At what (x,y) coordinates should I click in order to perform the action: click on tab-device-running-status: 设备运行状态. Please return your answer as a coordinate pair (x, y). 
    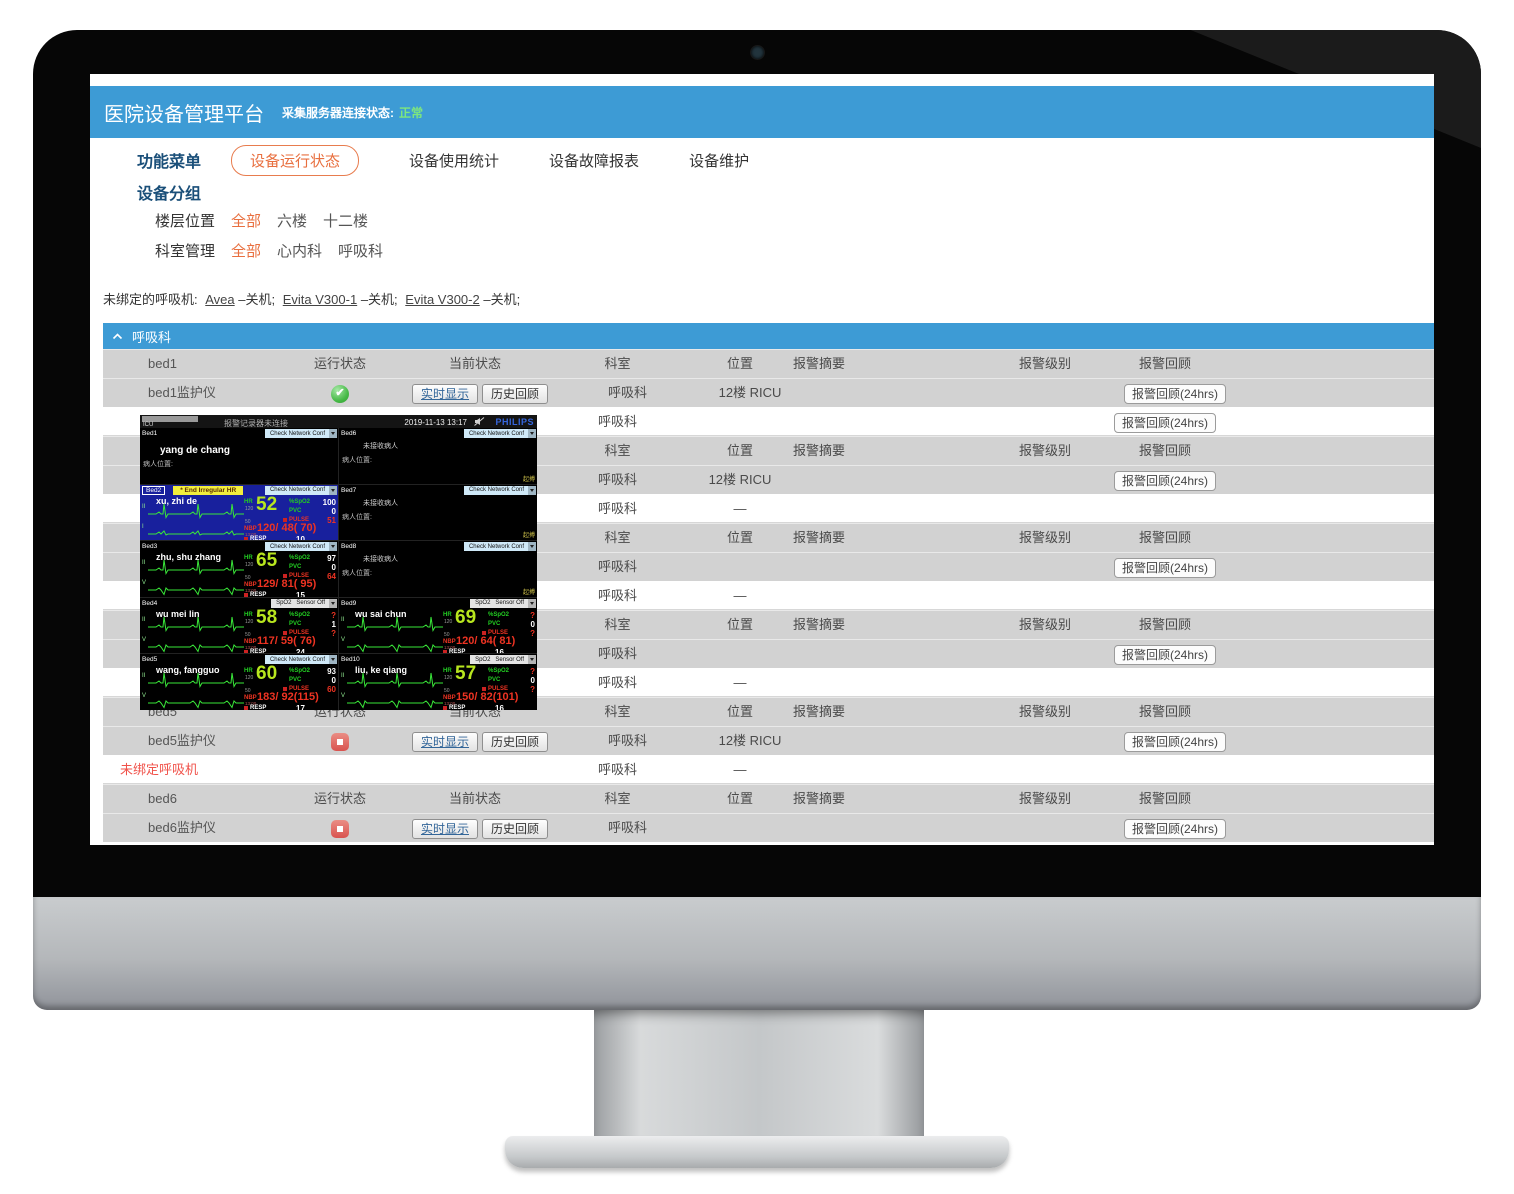
    Looking at the image, I should click on (295, 160).